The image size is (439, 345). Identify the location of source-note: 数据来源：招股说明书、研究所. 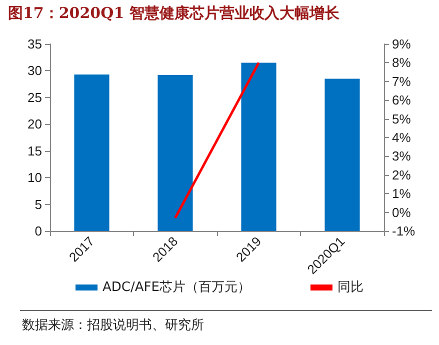
(113, 325).